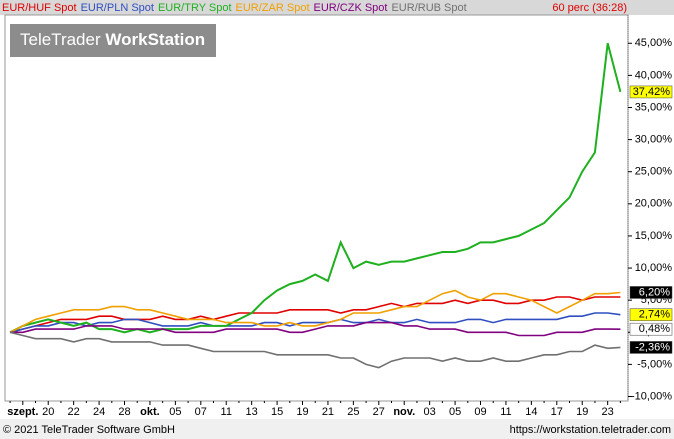 Image resolution: width=674 pixels, height=439 pixels. Describe the element at coordinates (74, 412) in the screenshot. I see `x-tick-label: 22` at that location.